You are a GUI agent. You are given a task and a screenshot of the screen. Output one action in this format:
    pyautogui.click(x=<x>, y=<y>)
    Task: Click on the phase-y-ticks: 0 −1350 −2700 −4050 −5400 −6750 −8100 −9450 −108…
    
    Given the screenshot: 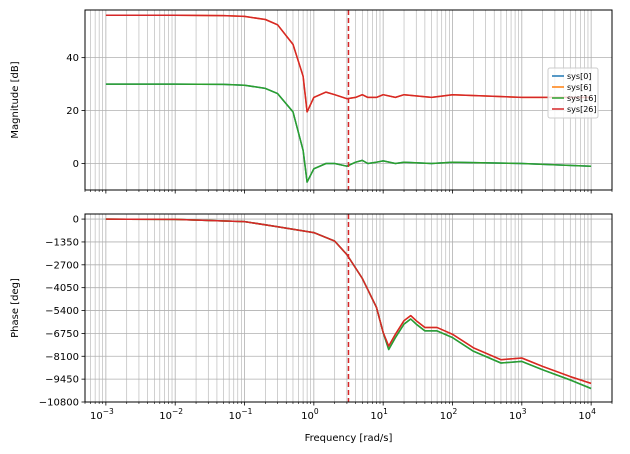 What is the action you would take?
    pyautogui.click(x=62, y=312)
    